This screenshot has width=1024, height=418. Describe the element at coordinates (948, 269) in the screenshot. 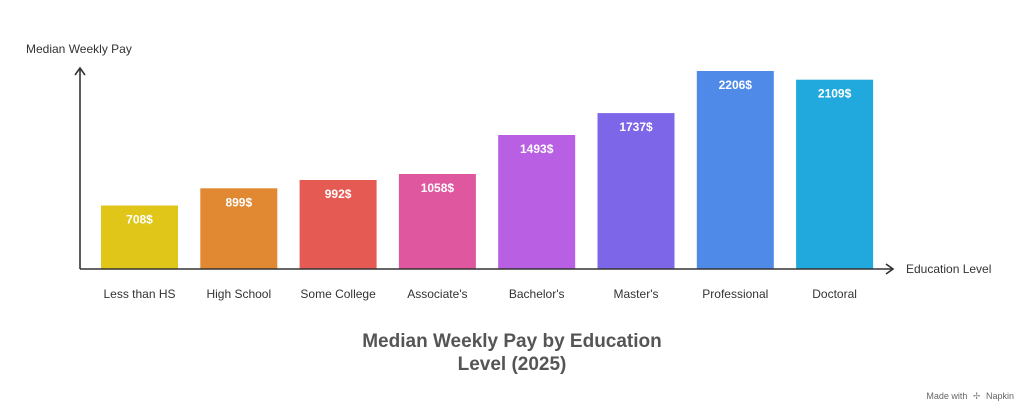

I see `x-axis-label: Education Level` at that location.